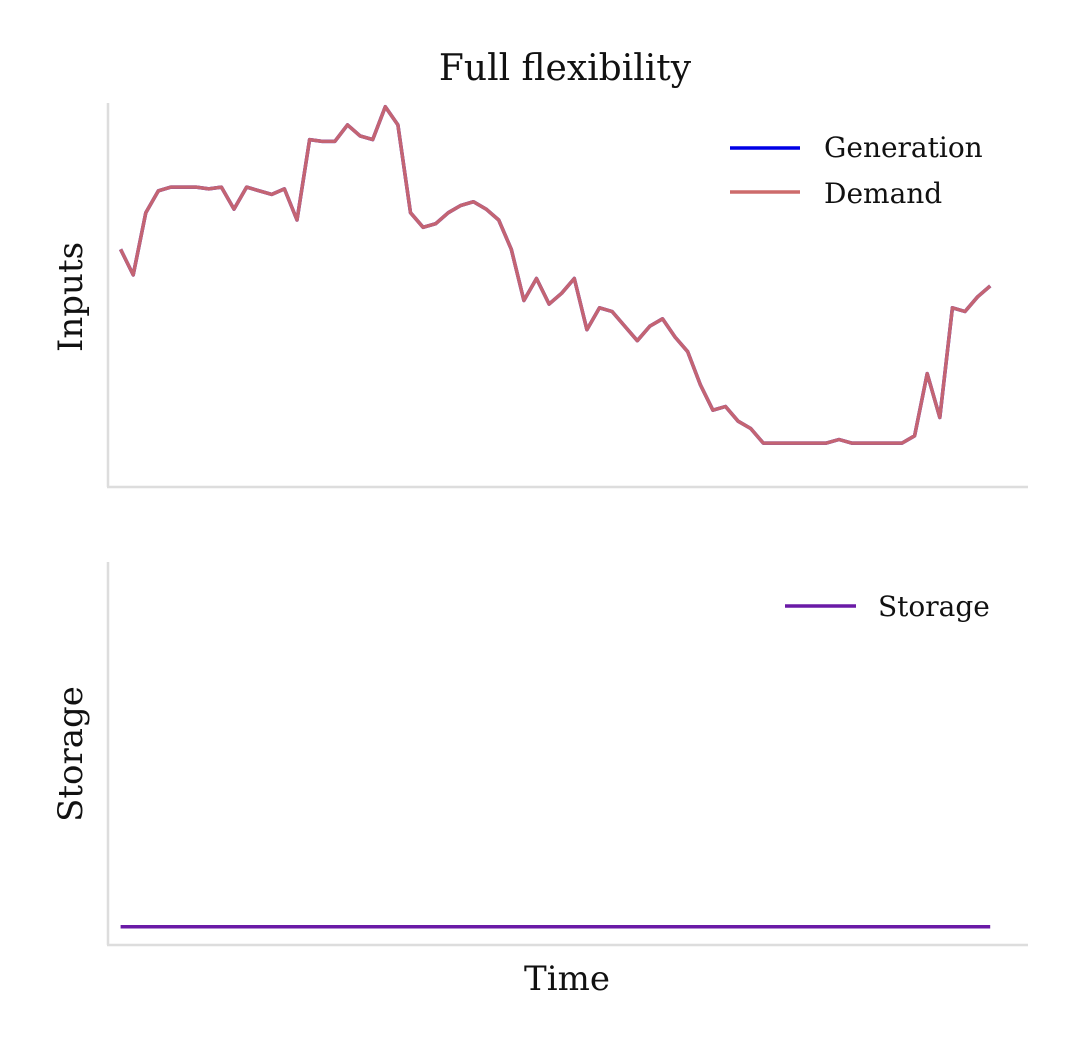 The width and height of the screenshot is (1080, 1050). What do you see at coordinates (903, 147) in the screenshot?
I see `legend-label-generation: Generation` at bounding box center [903, 147].